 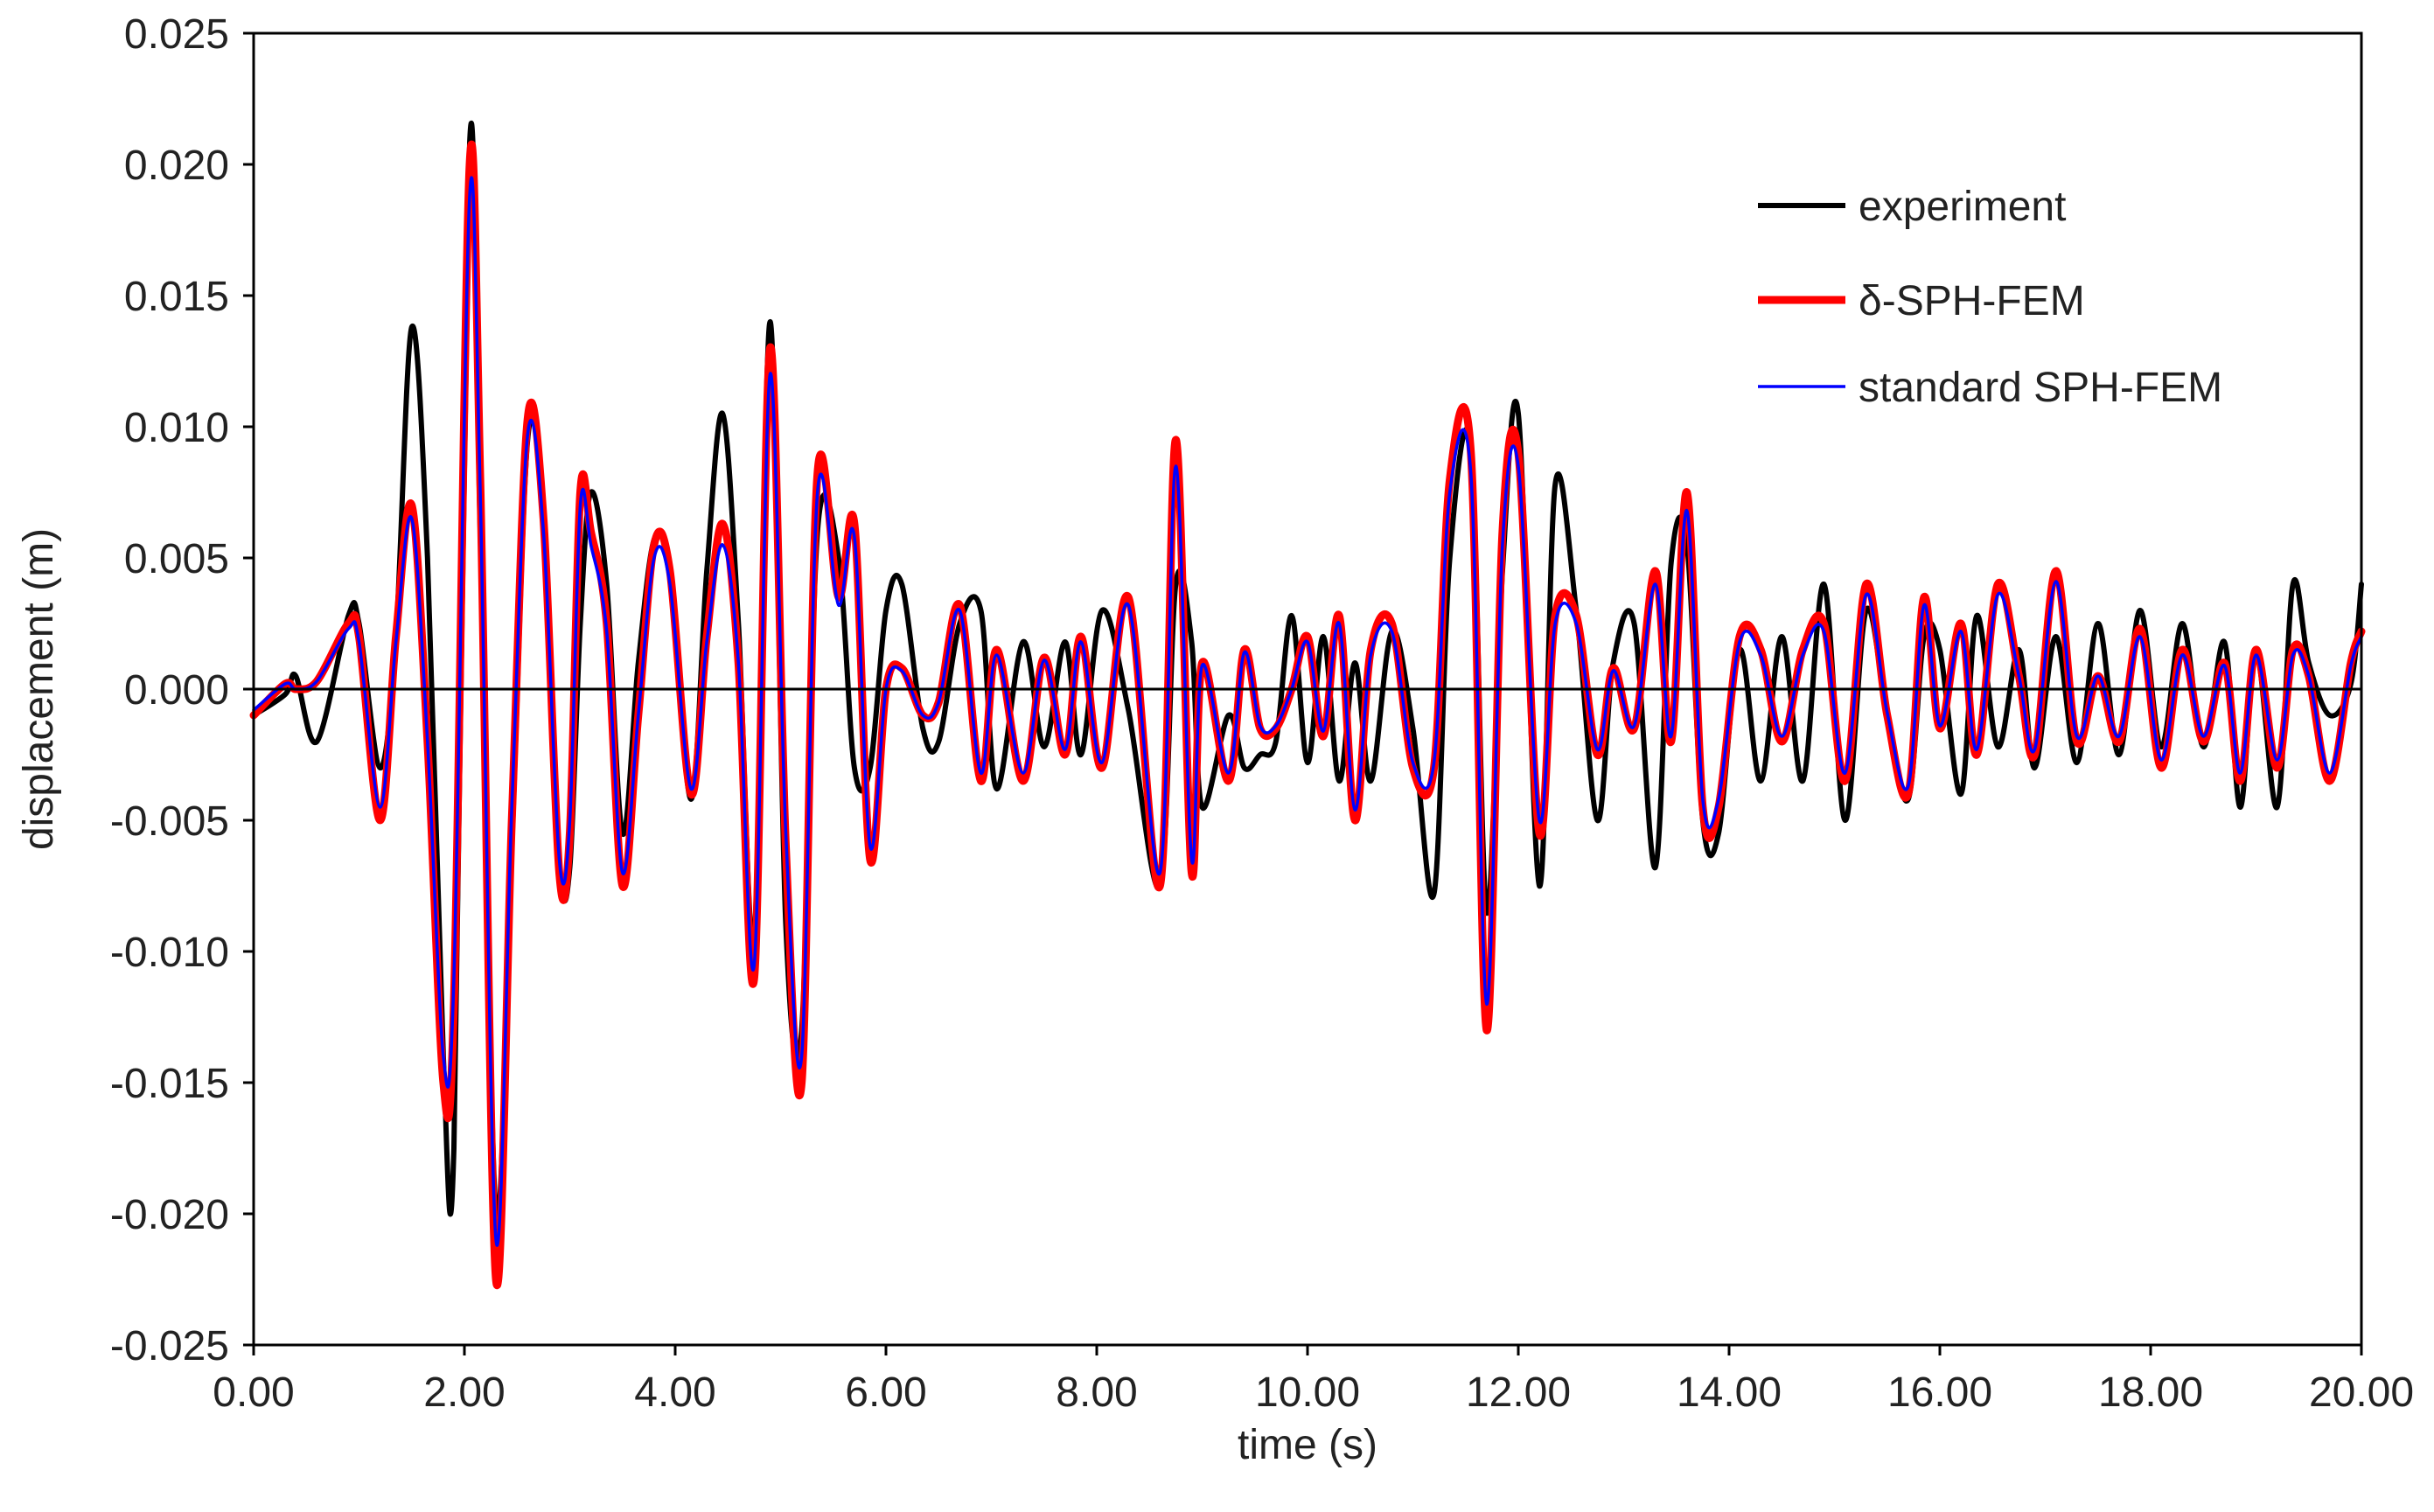 I want to click on legend: experiment δ-SPH-FEM standard SPH-FEM, so click(x=1990, y=298).